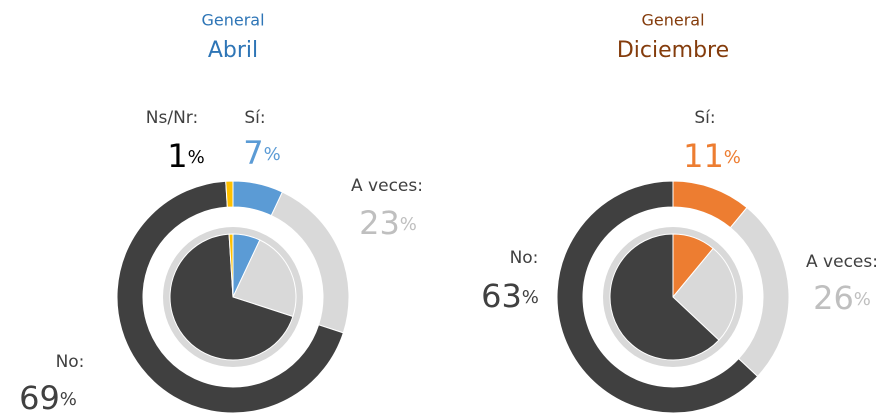 The width and height of the screenshot is (885, 419). Describe the element at coordinates (177, 156) in the screenshot. I see `value-number: 1` at that location.